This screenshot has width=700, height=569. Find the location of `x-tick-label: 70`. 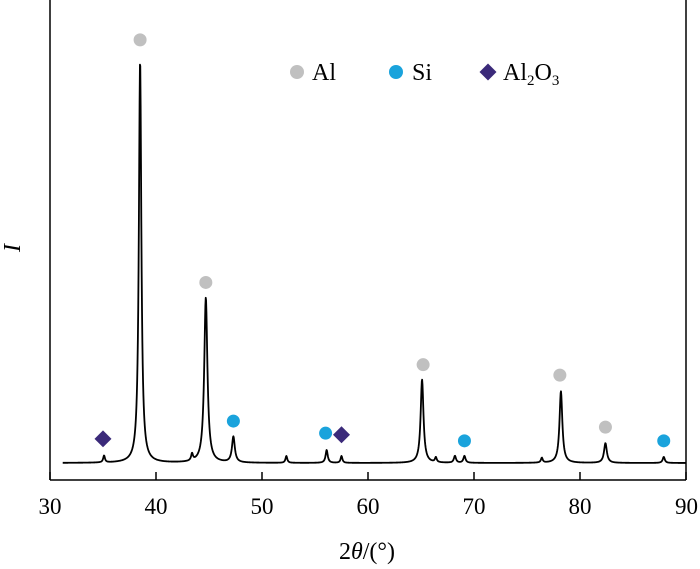

x-tick-label: 70 is located at coordinates (474, 506).